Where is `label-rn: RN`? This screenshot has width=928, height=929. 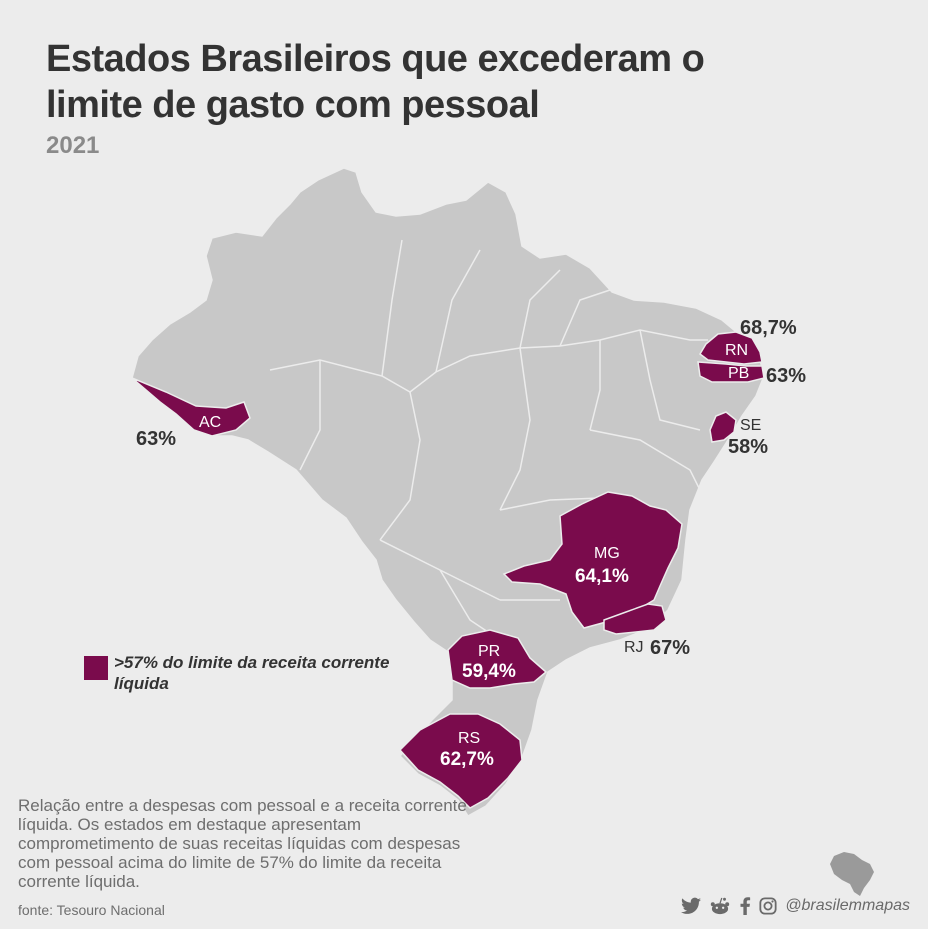
label-rn: RN is located at coordinates (736, 350).